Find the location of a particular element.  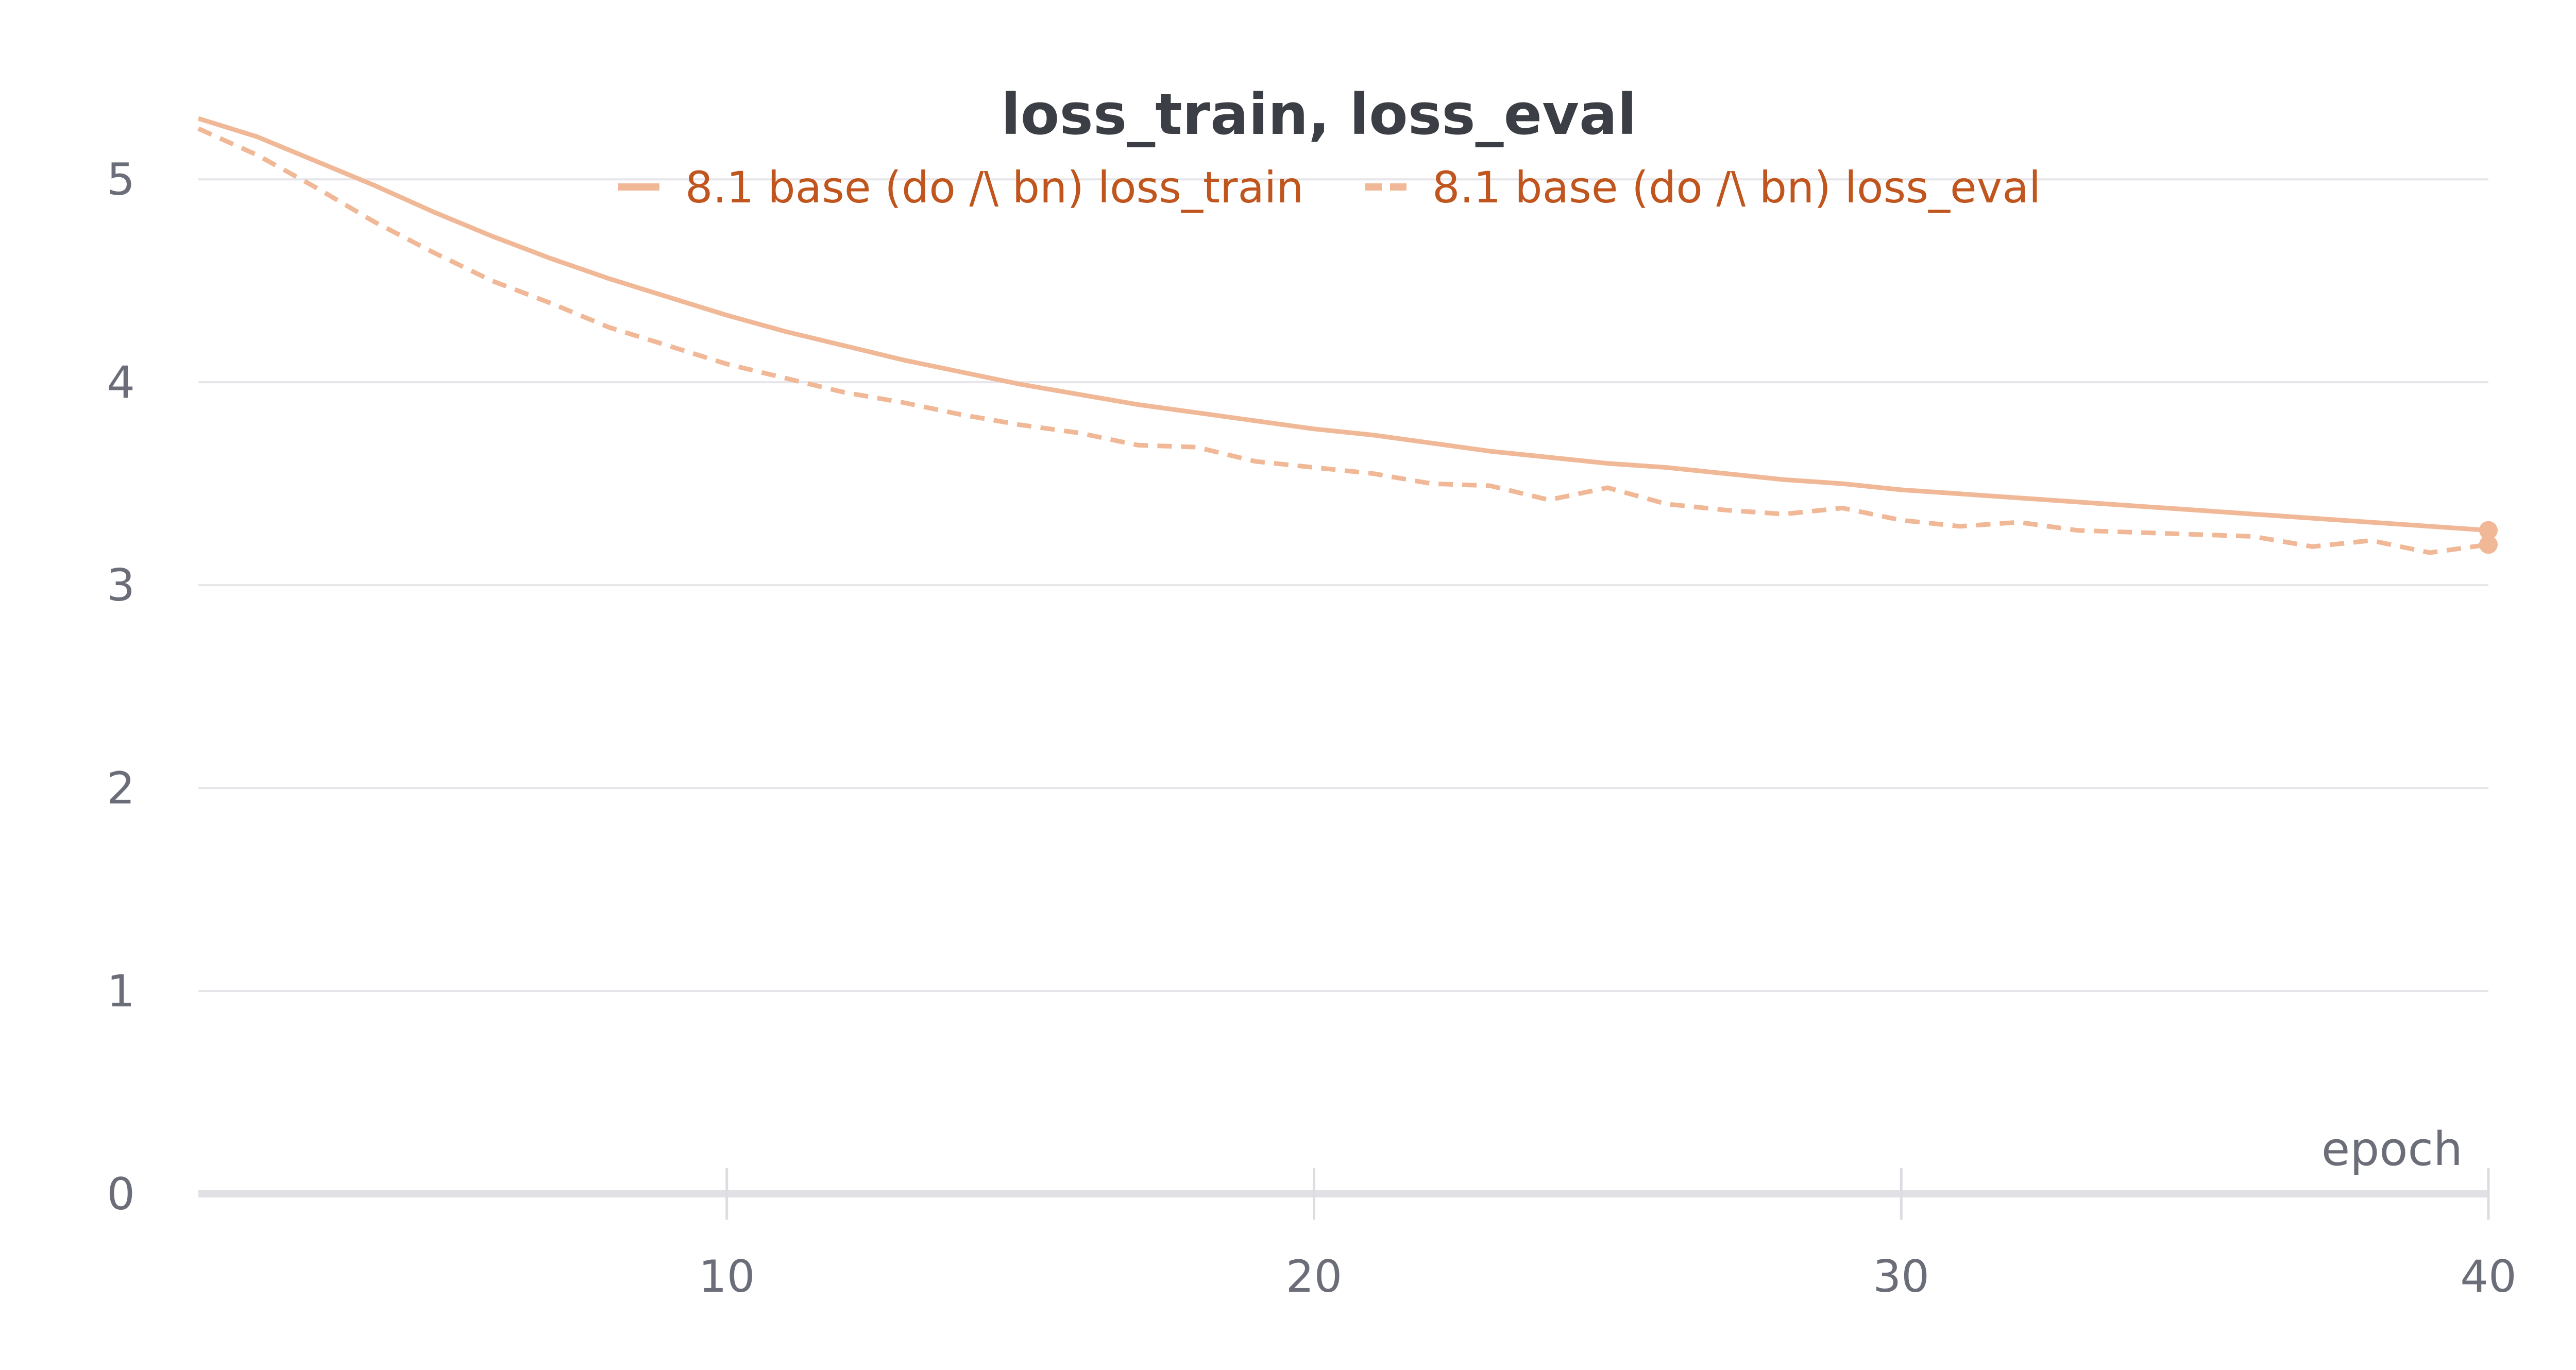

y-tick-label: 5 is located at coordinates (121, 180).